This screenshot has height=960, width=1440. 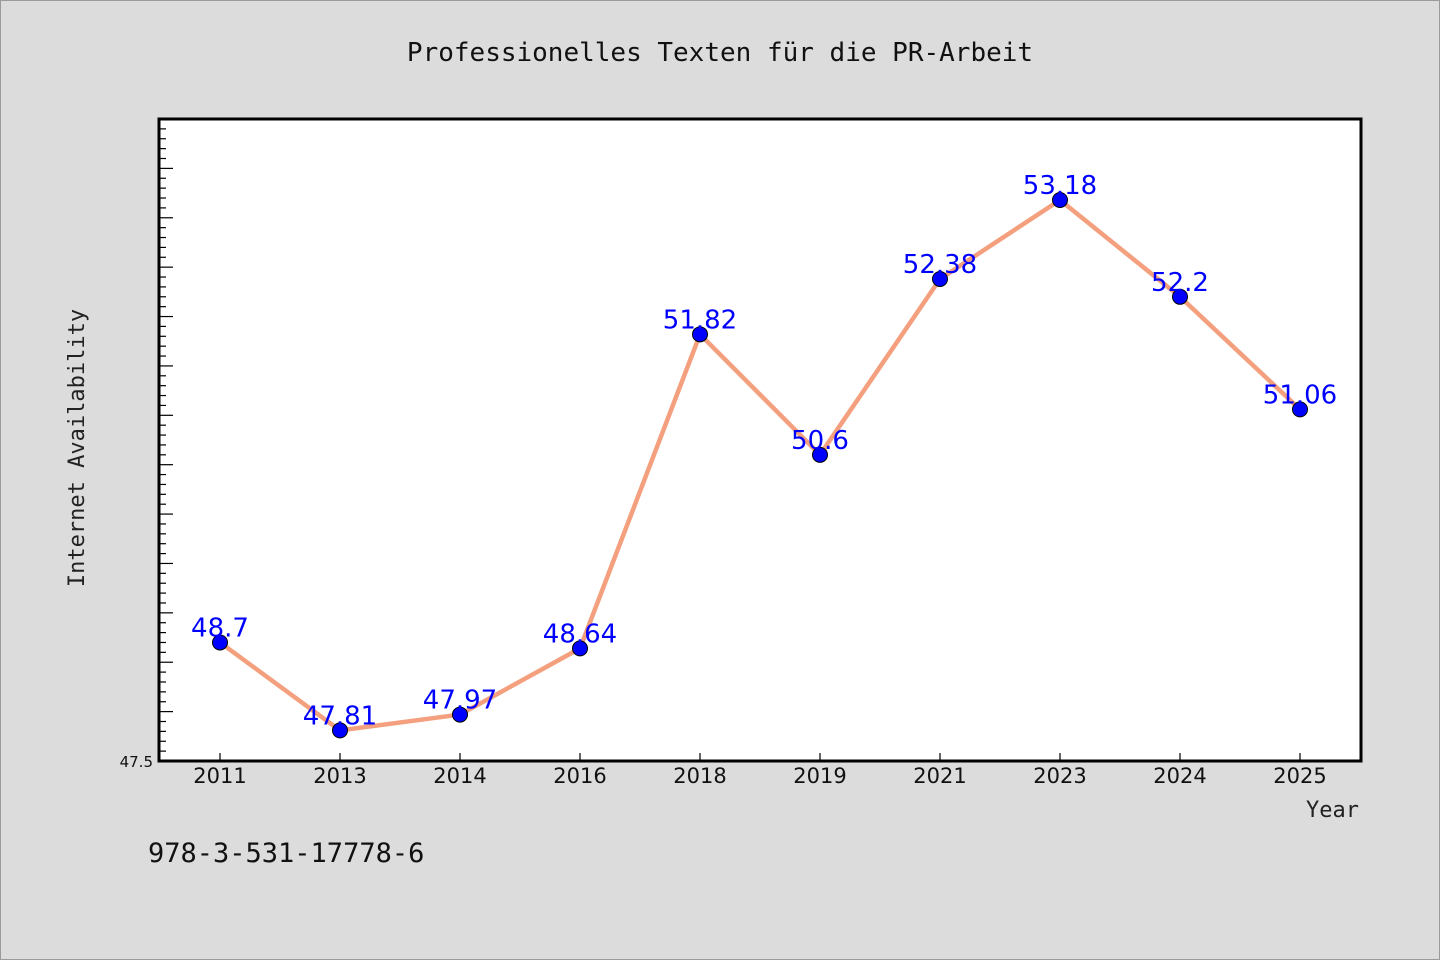 I want to click on y-axis-label: Internet Availability, so click(x=77, y=448).